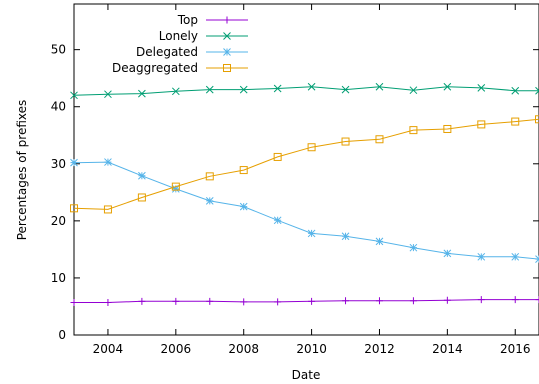 The image size is (539, 384). What do you see at coordinates (447, 349) in the screenshot?
I see `x-tick-label: 2014` at bounding box center [447, 349].